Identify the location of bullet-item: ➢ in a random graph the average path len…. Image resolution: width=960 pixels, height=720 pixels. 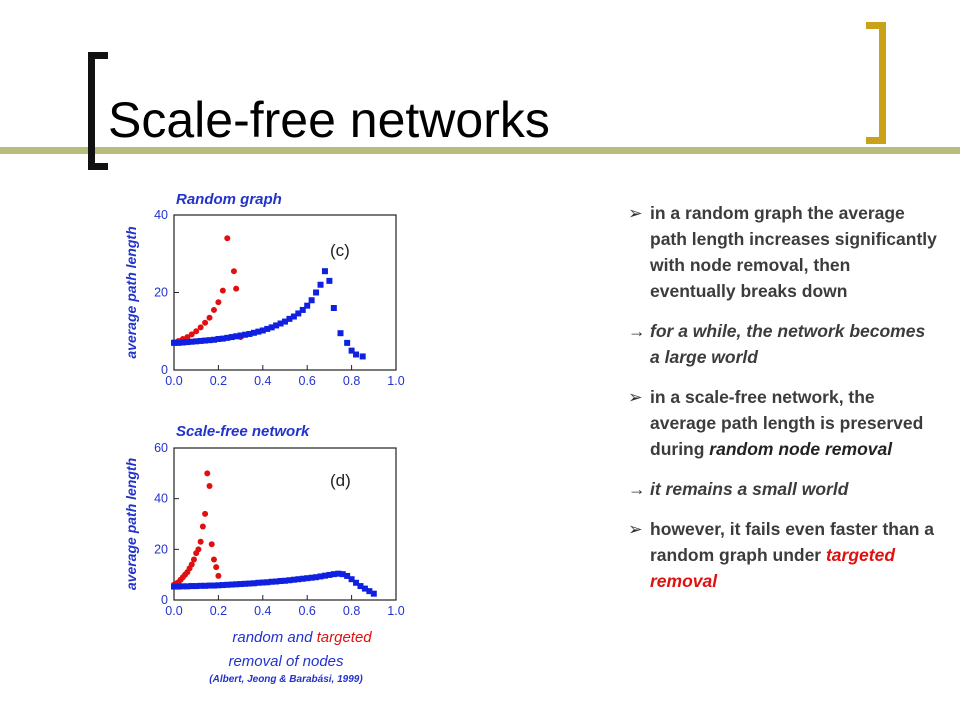
(783, 252).